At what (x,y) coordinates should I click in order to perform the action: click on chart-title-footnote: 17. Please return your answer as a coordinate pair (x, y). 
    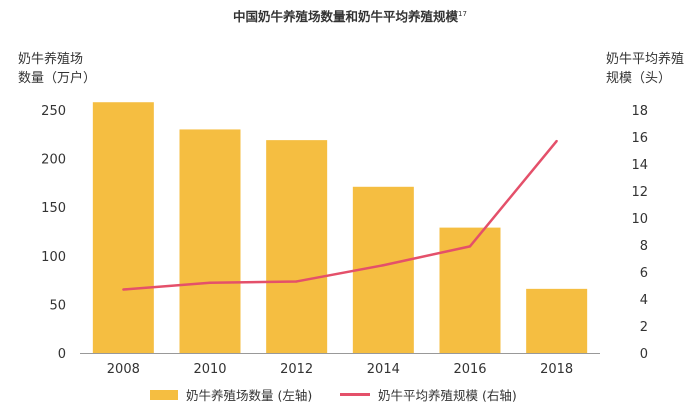
    Looking at the image, I should click on (462, 13).